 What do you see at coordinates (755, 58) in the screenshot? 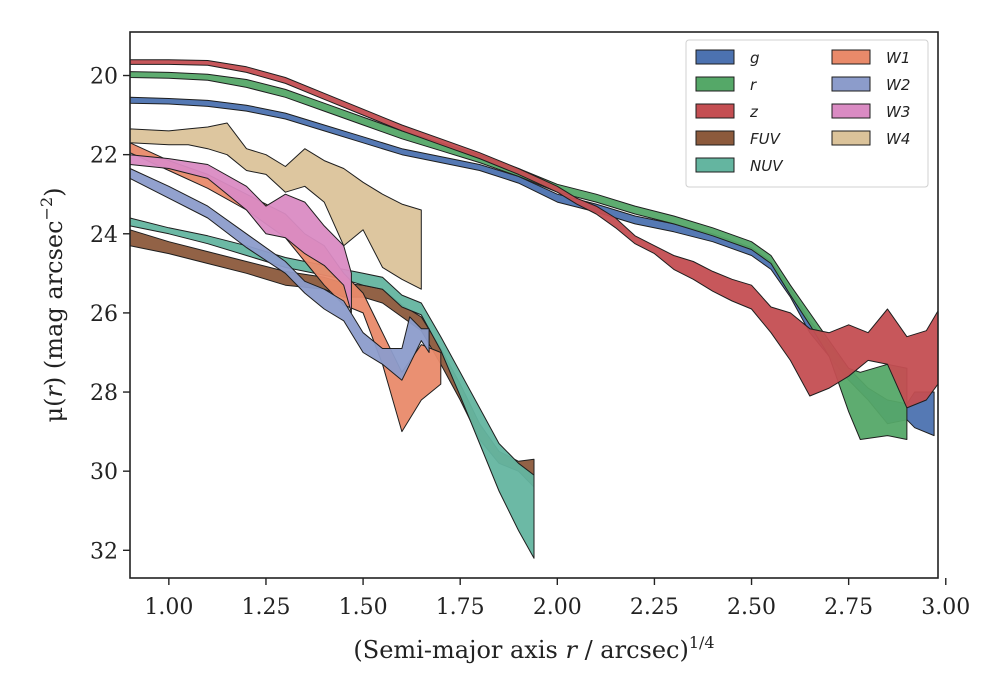
I see `legend-label-g: g` at bounding box center [755, 58].